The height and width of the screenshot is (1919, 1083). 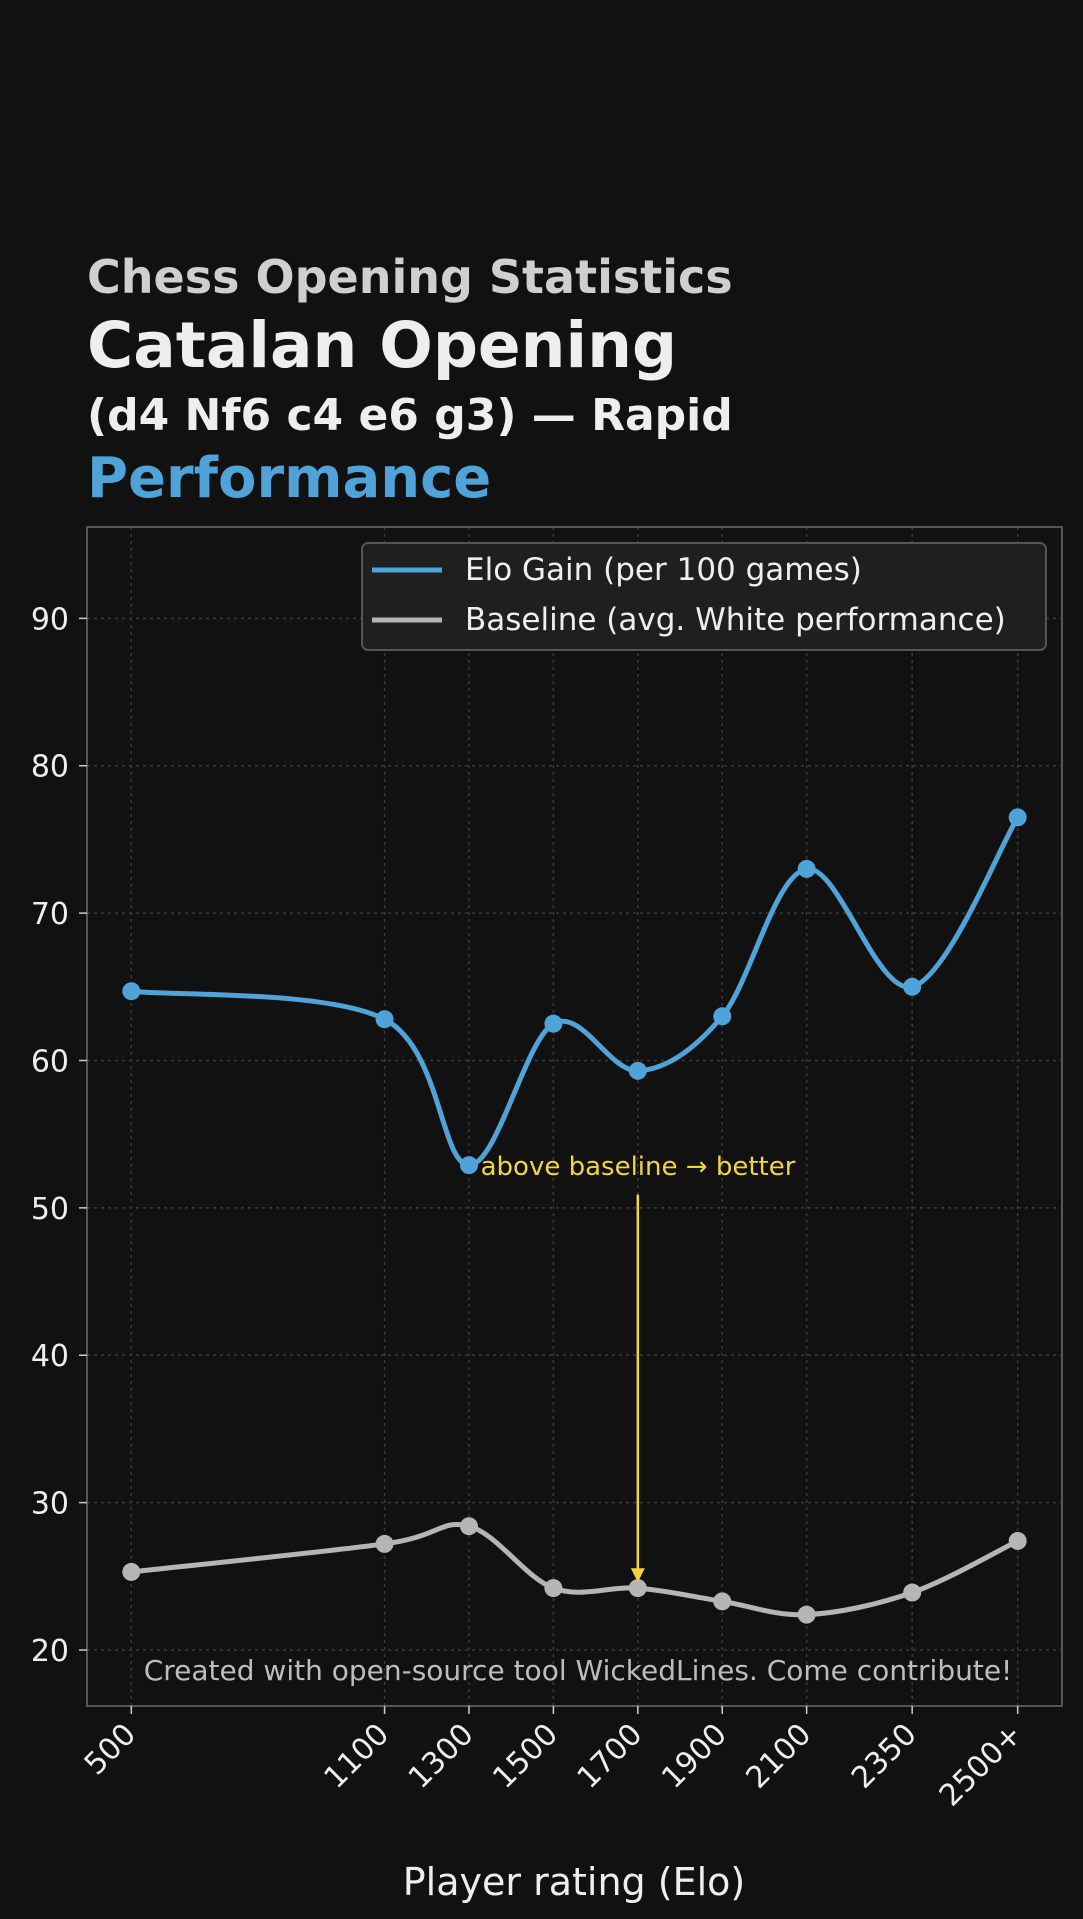 What do you see at coordinates (50, 619) in the screenshot?
I see `y-tick-label: 90` at bounding box center [50, 619].